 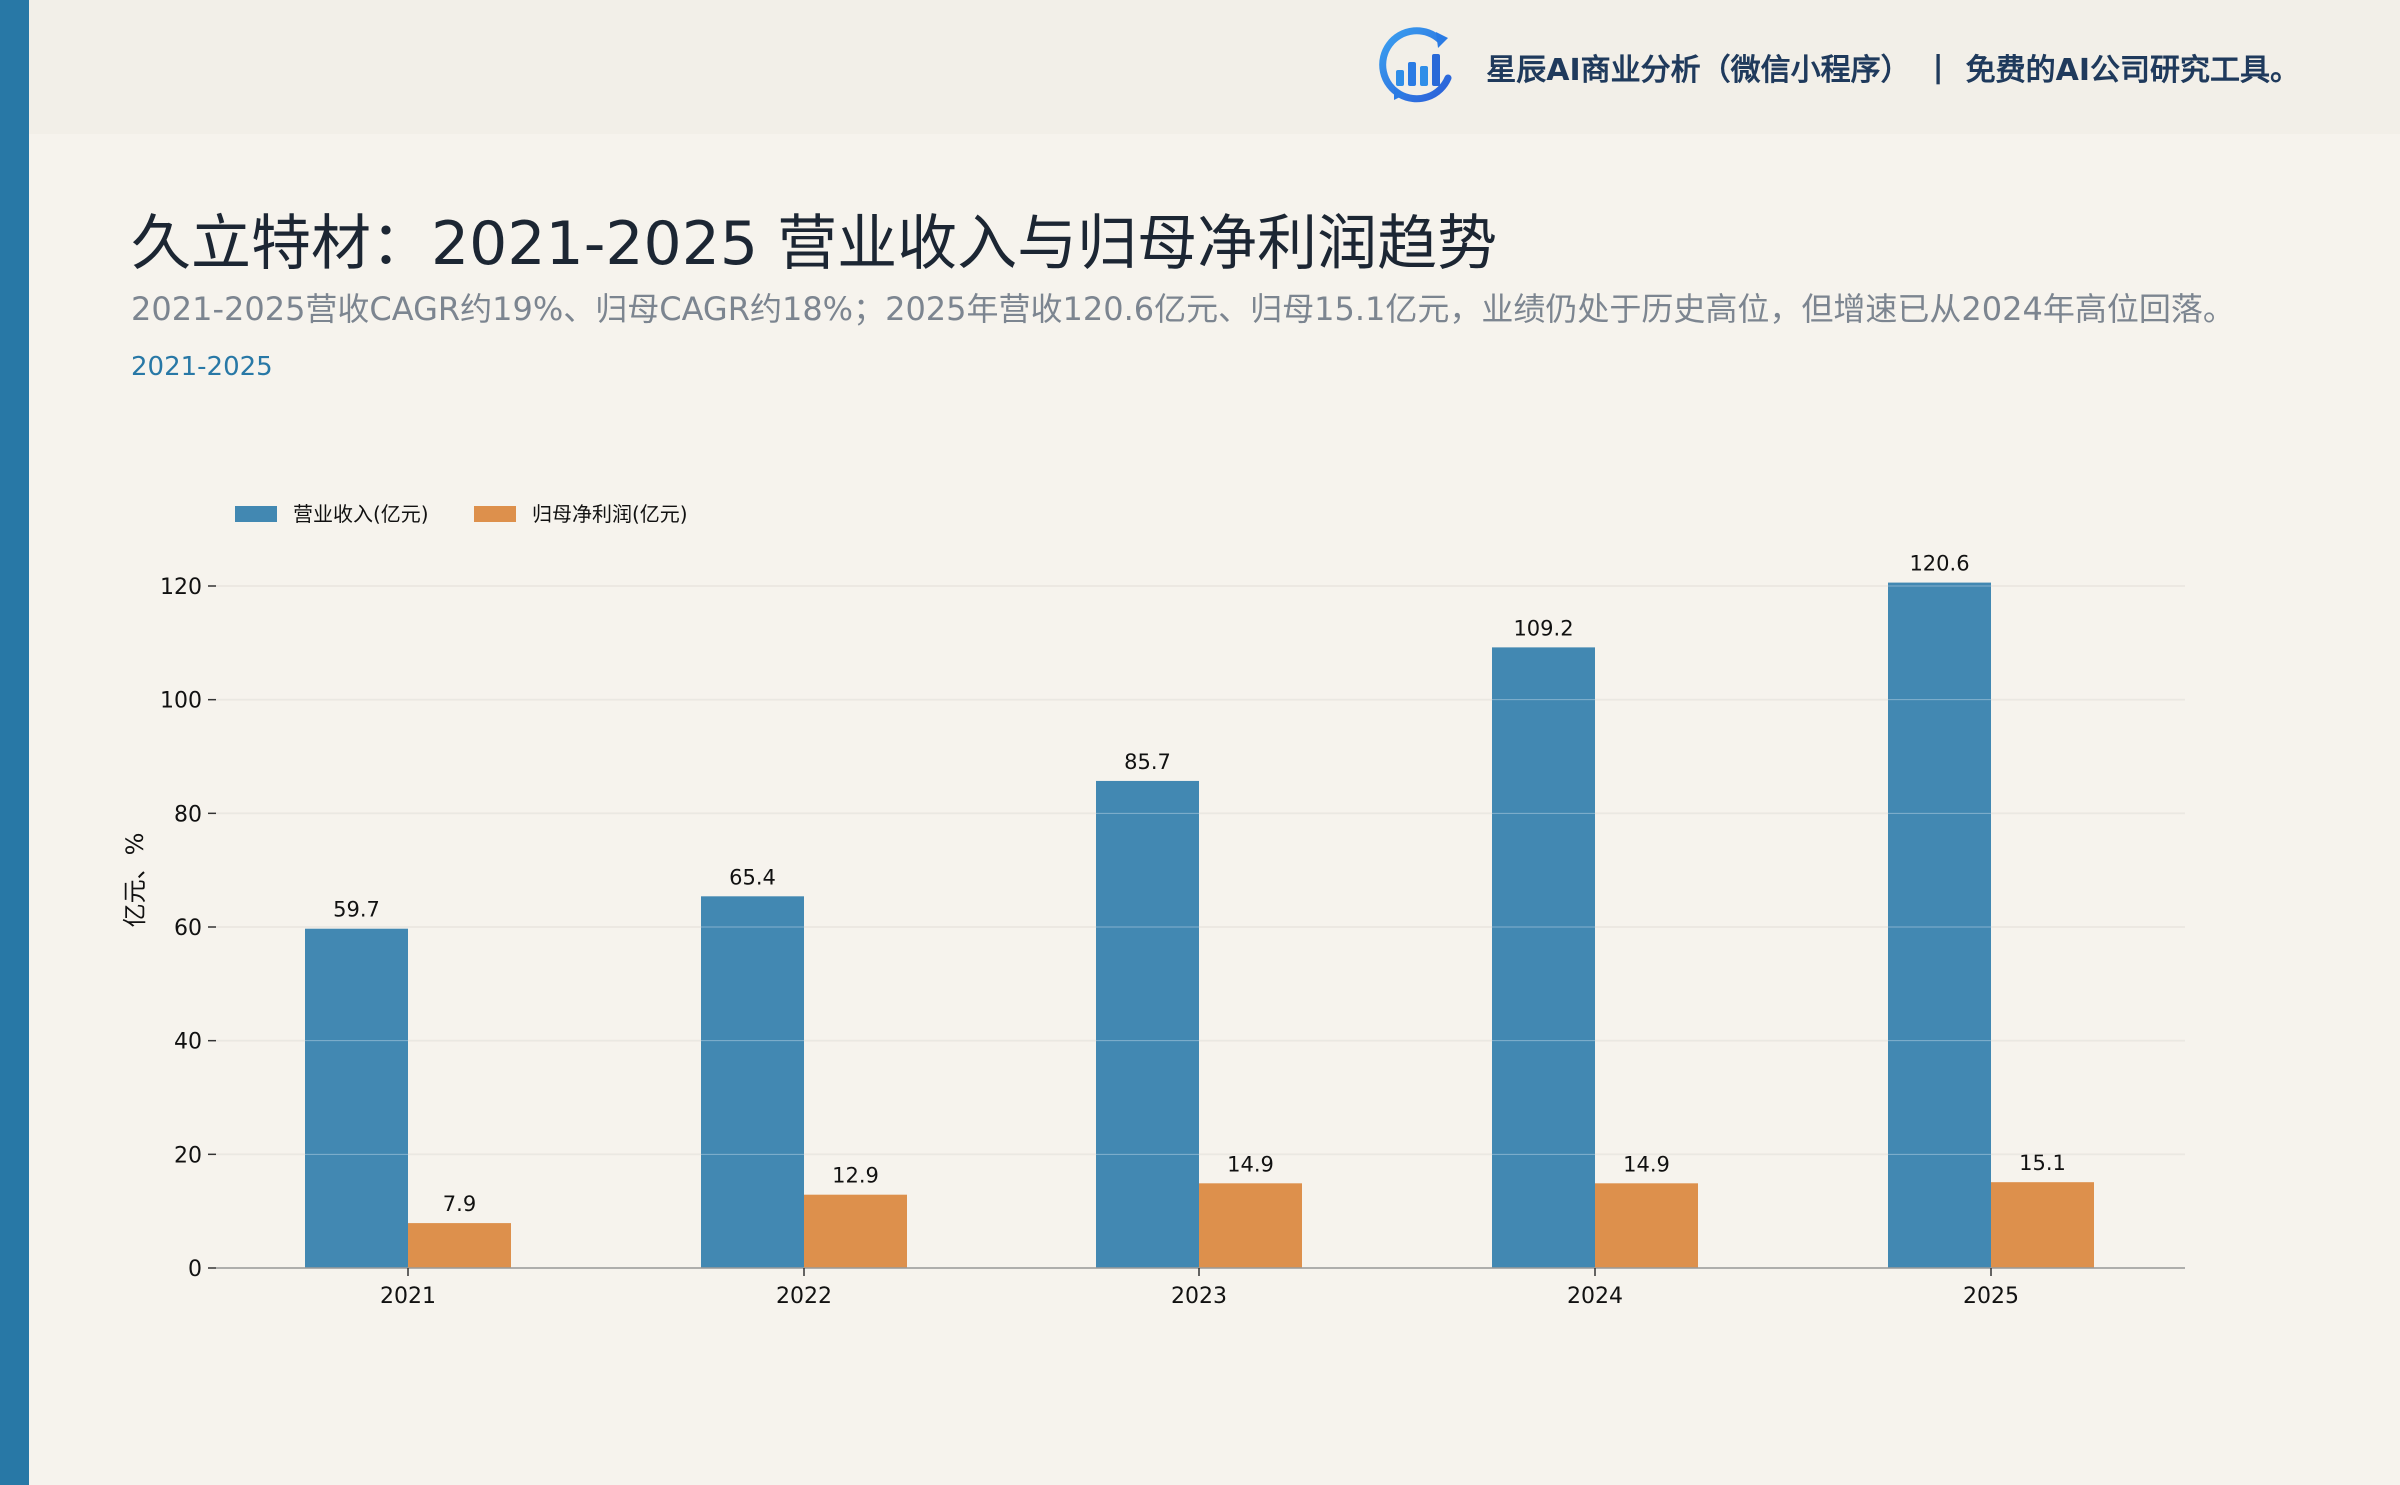 What do you see at coordinates (188, 1155) in the screenshot?
I see `y-tick-label: 20` at bounding box center [188, 1155].